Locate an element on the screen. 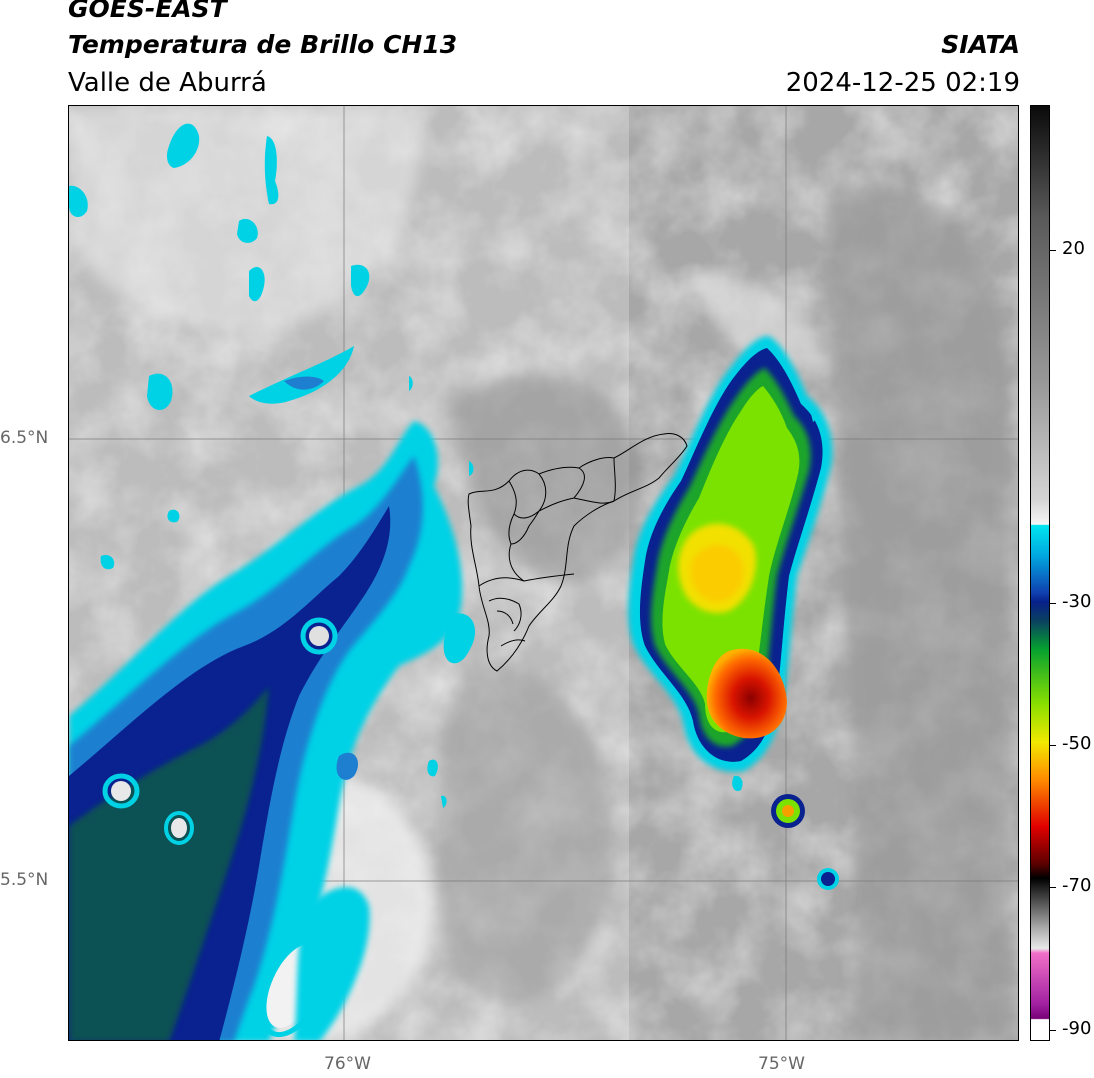 The height and width of the screenshot is (1078, 1094). colorbar-label-20: 20 is located at coordinates (1073, 248).